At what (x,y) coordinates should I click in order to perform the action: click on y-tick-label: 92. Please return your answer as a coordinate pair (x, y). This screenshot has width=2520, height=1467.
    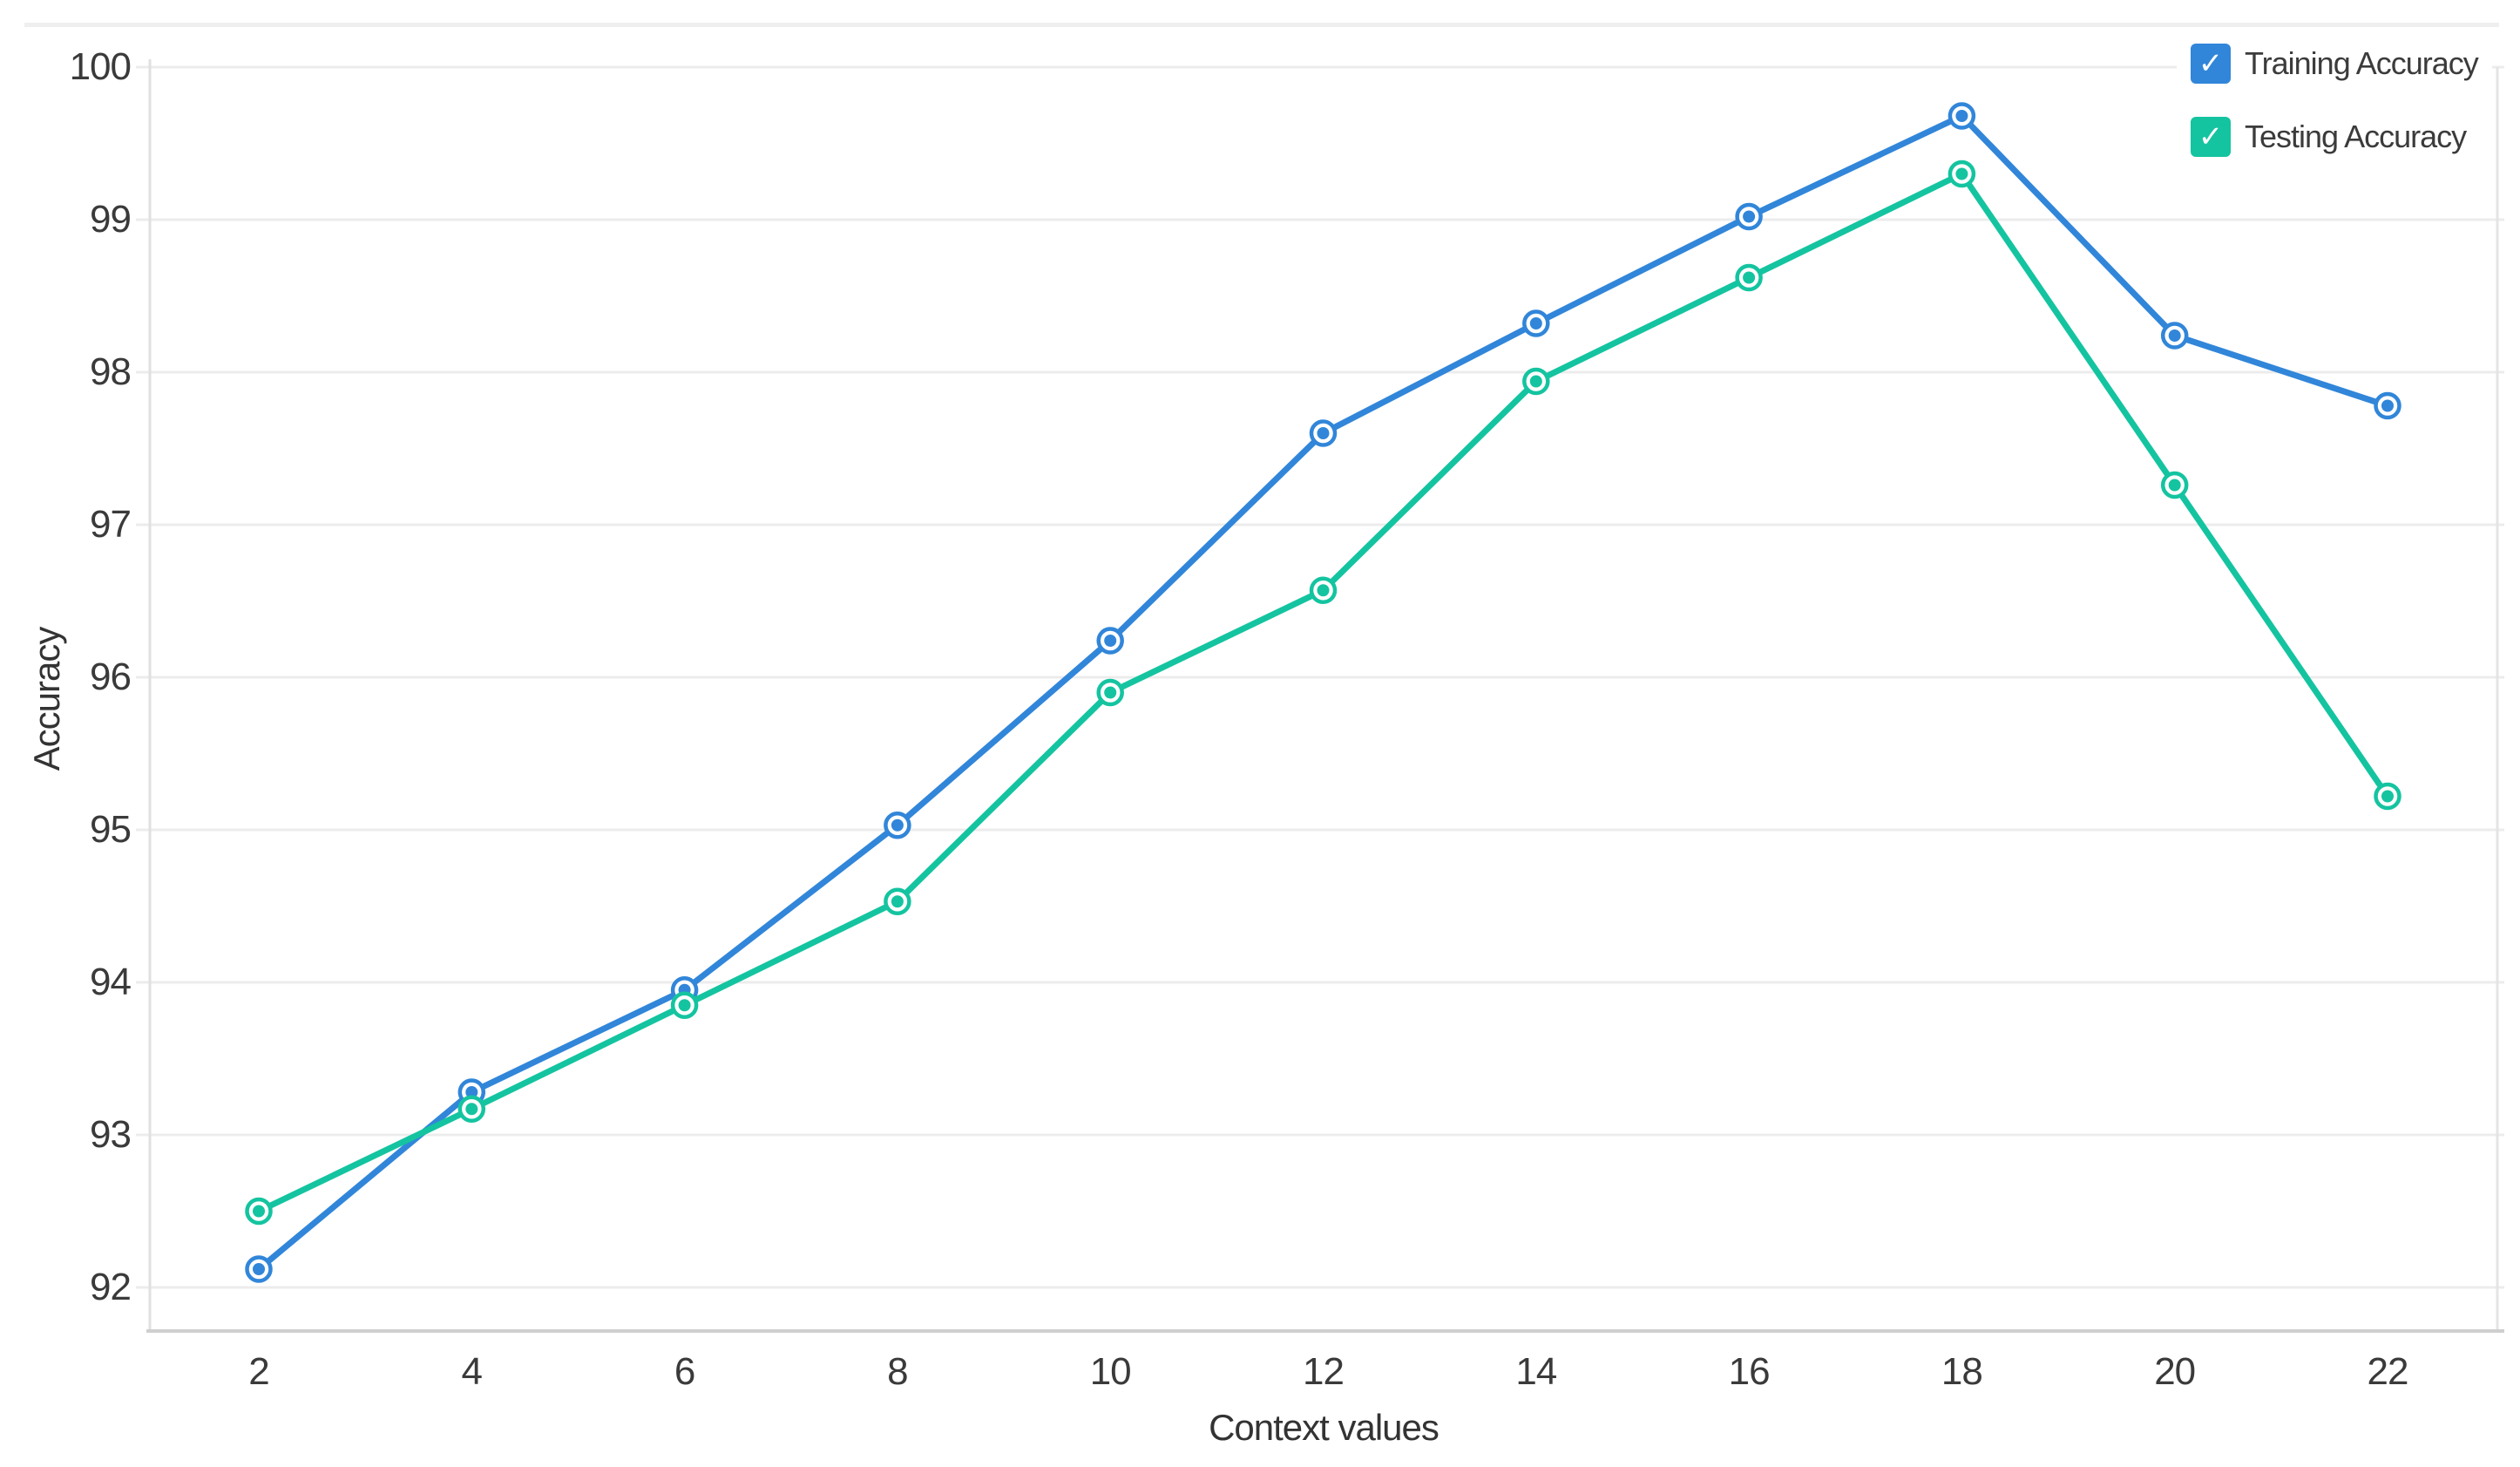
    Looking at the image, I should click on (111, 1287).